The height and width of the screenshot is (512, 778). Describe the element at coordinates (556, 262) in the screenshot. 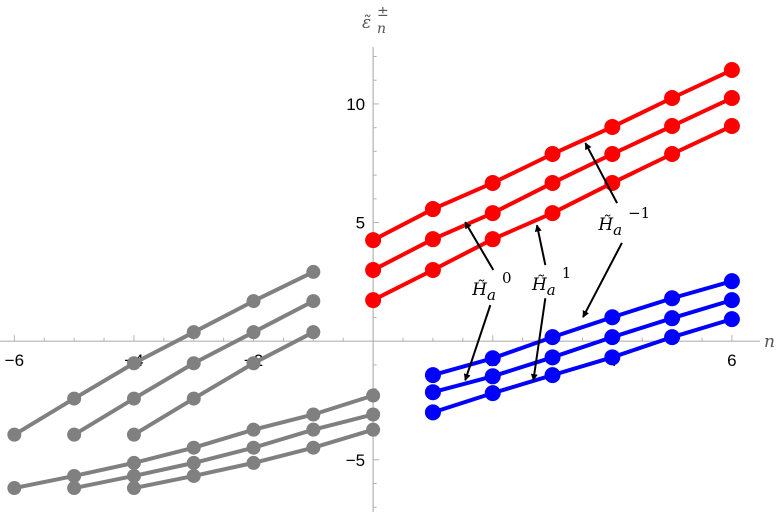

I see `annotations-layer: H̃a0 H̃a1H̃a−1` at that location.